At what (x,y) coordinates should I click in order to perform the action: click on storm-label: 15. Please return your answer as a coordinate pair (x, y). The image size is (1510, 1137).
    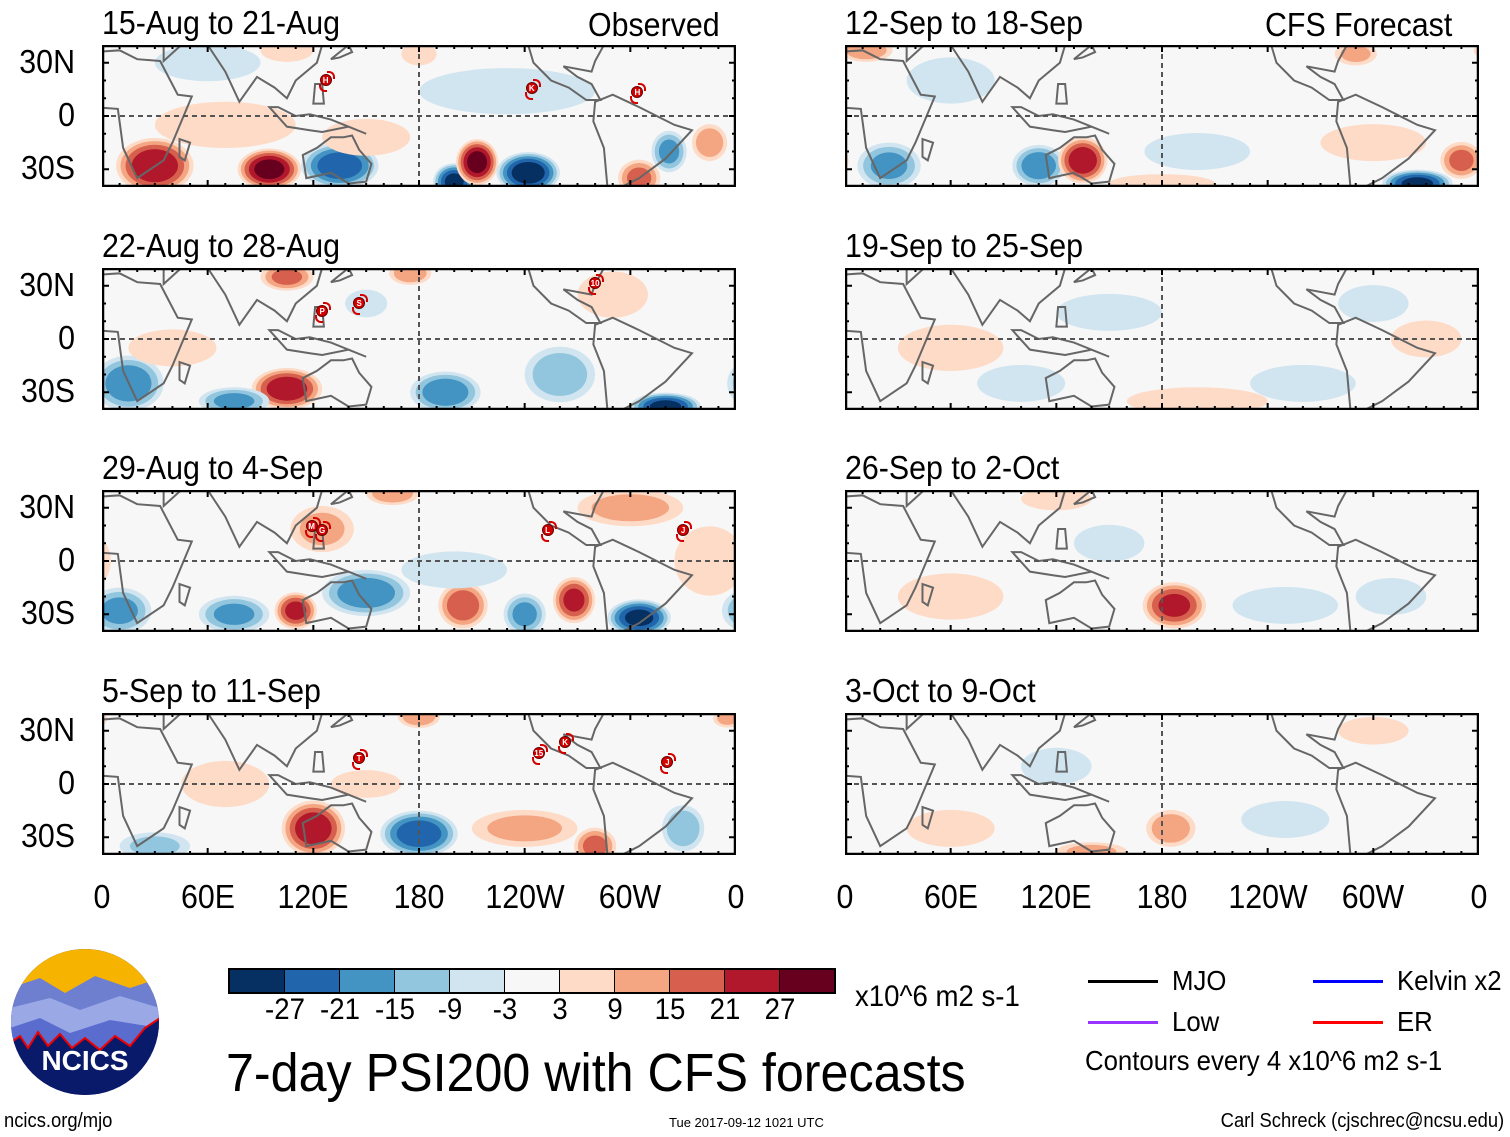
    Looking at the image, I should click on (538, 752).